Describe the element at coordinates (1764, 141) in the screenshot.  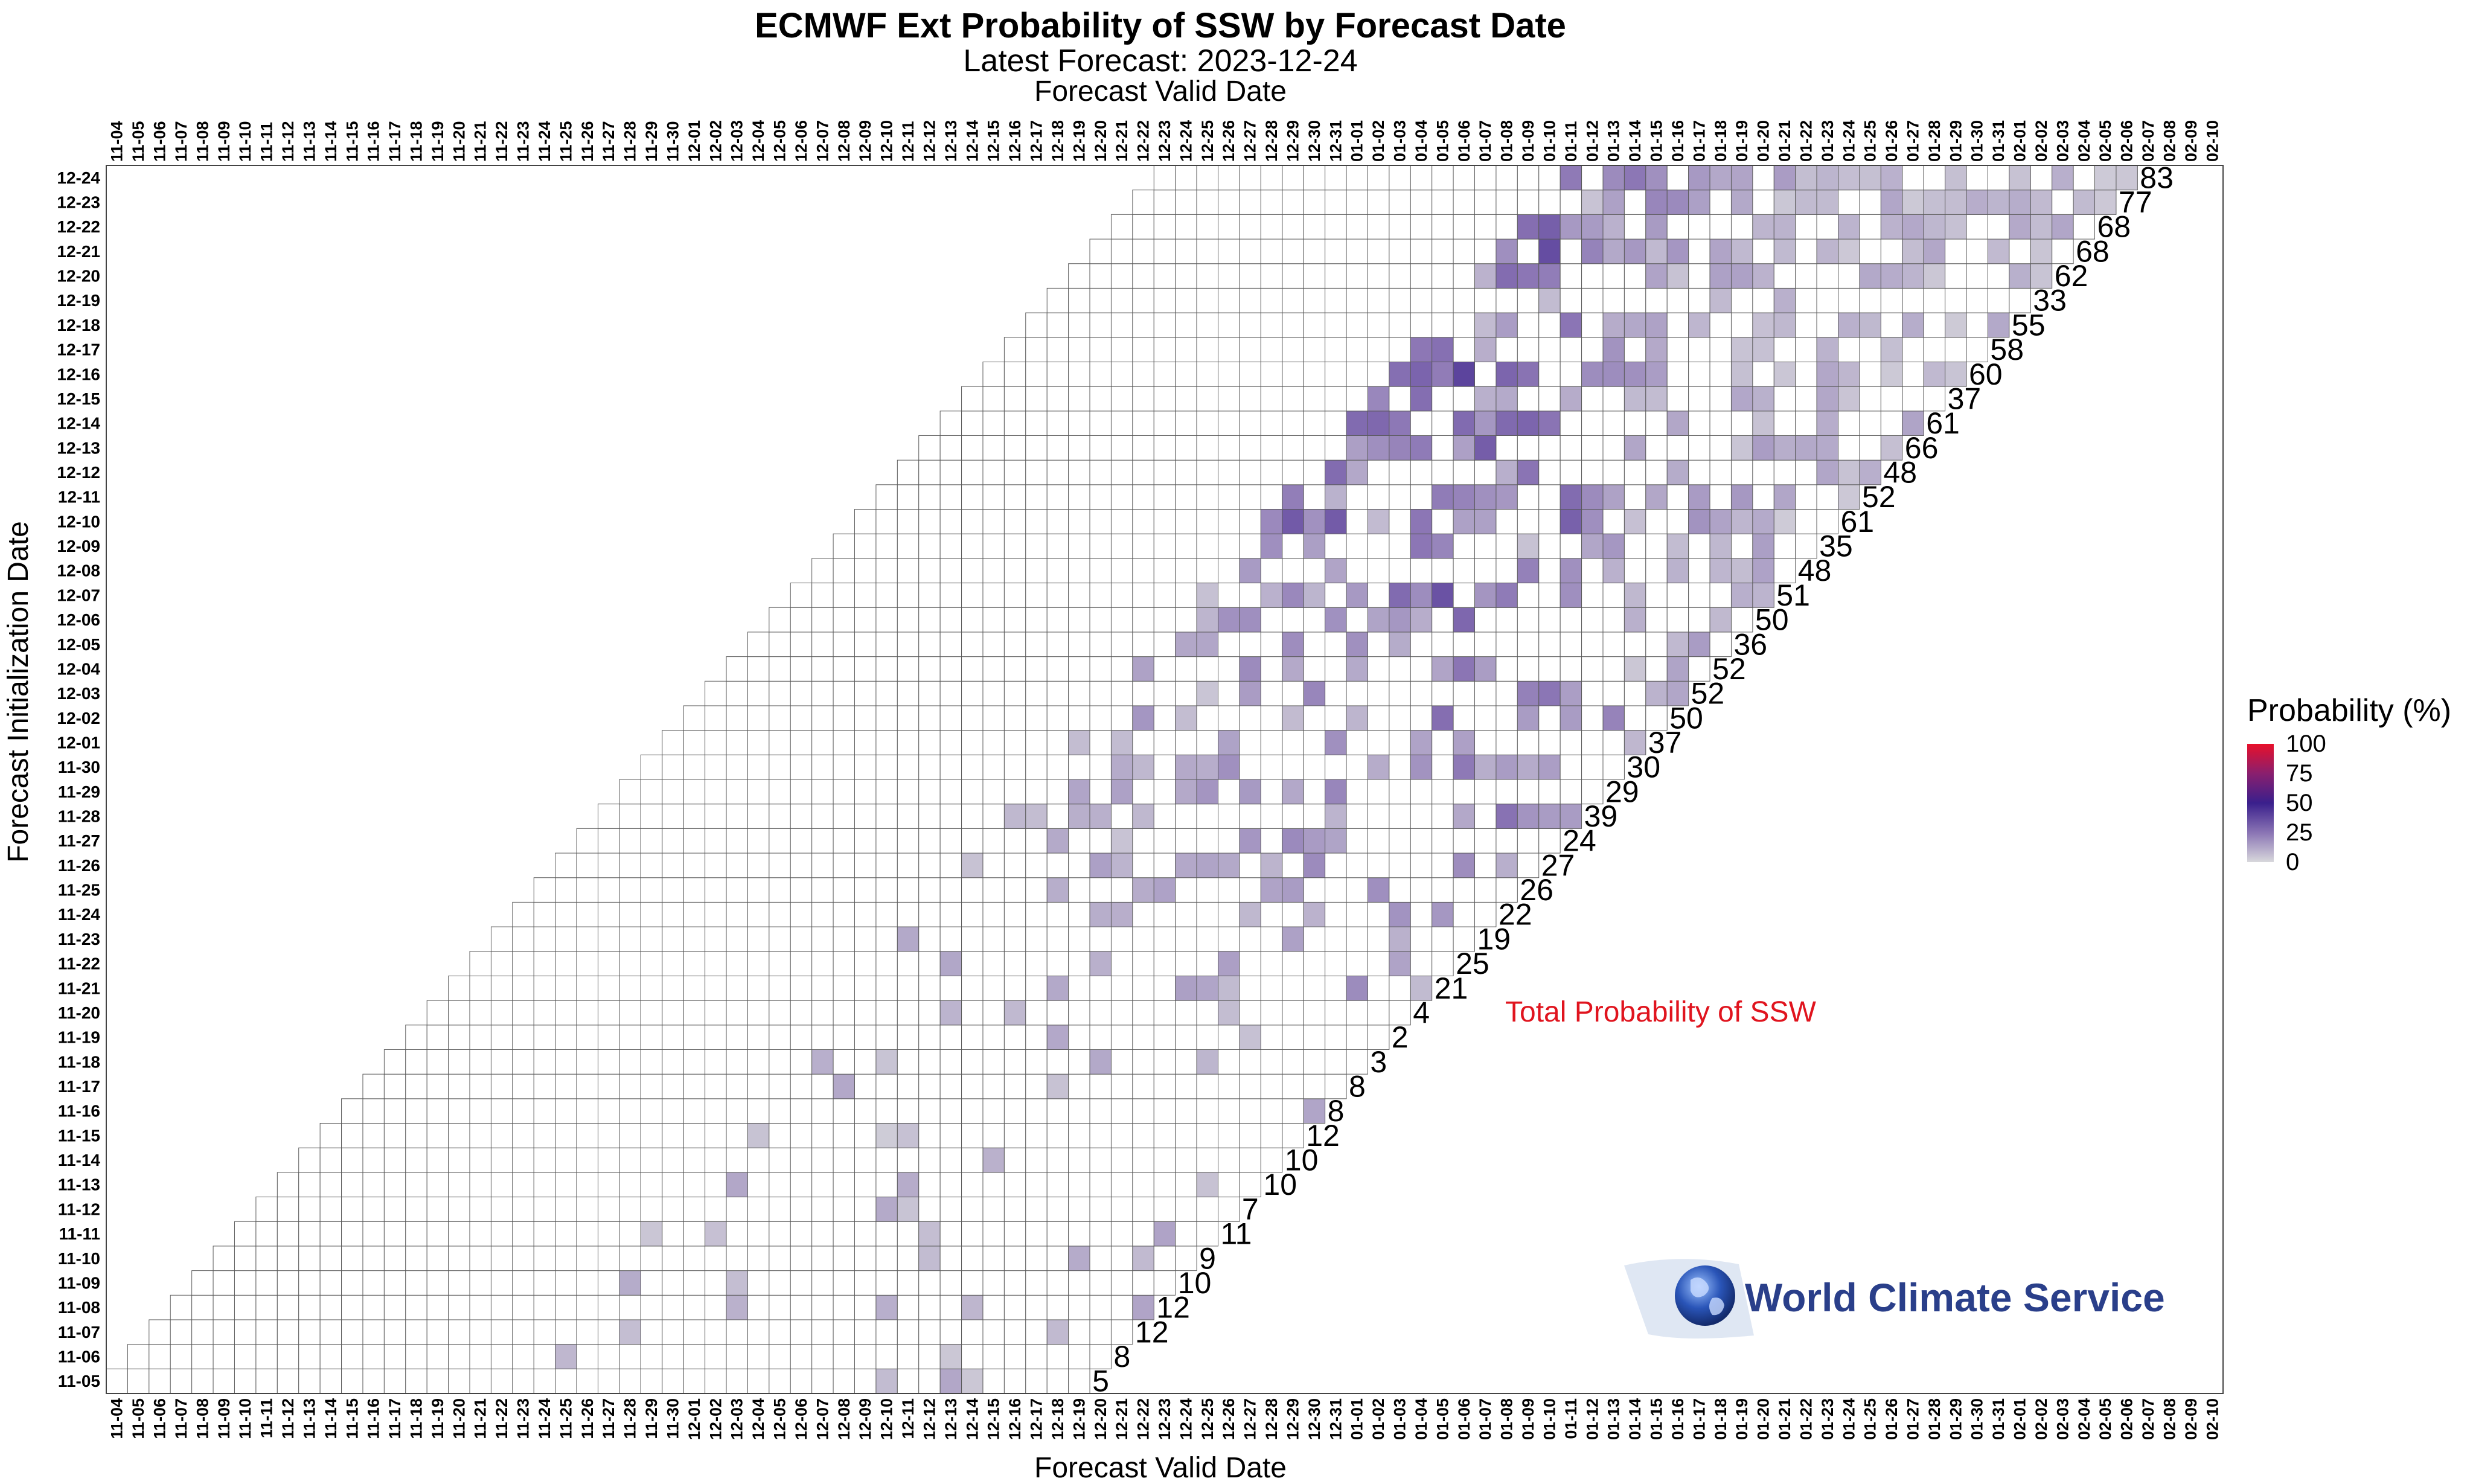
I see `x-tick-label: 01-20` at that location.